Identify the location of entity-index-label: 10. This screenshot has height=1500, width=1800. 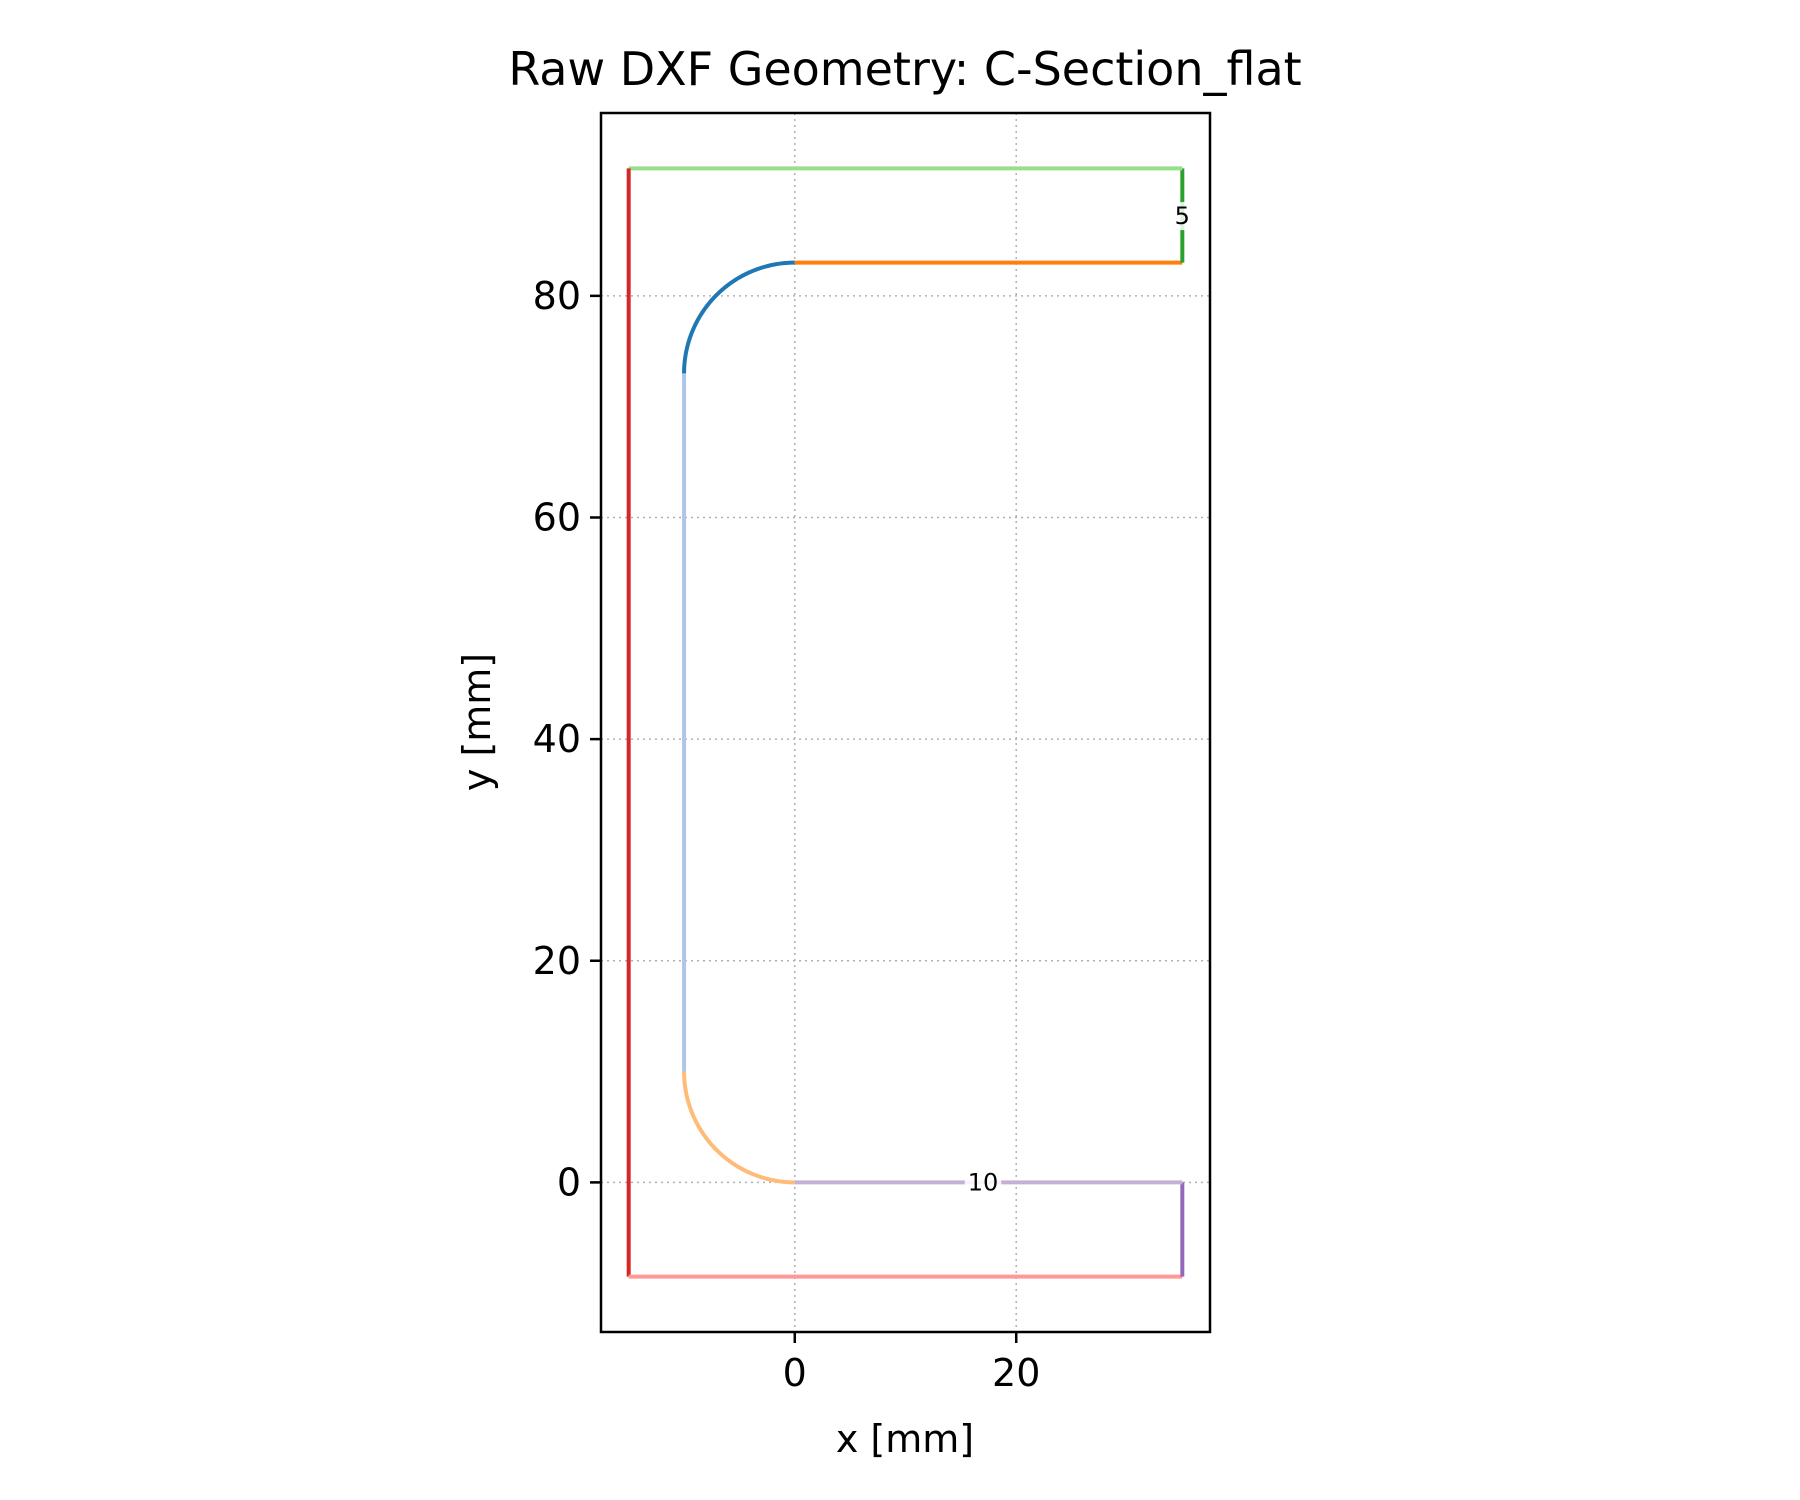
(983, 1182).